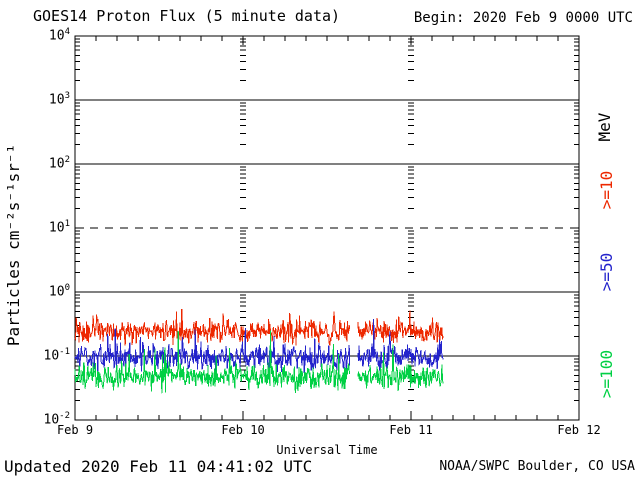 This screenshot has width=640, height=480. Describe the element at coordinates (579, 430) in the screenshot. I see `x-tick-label-feb-12: Feb 12` at that location.